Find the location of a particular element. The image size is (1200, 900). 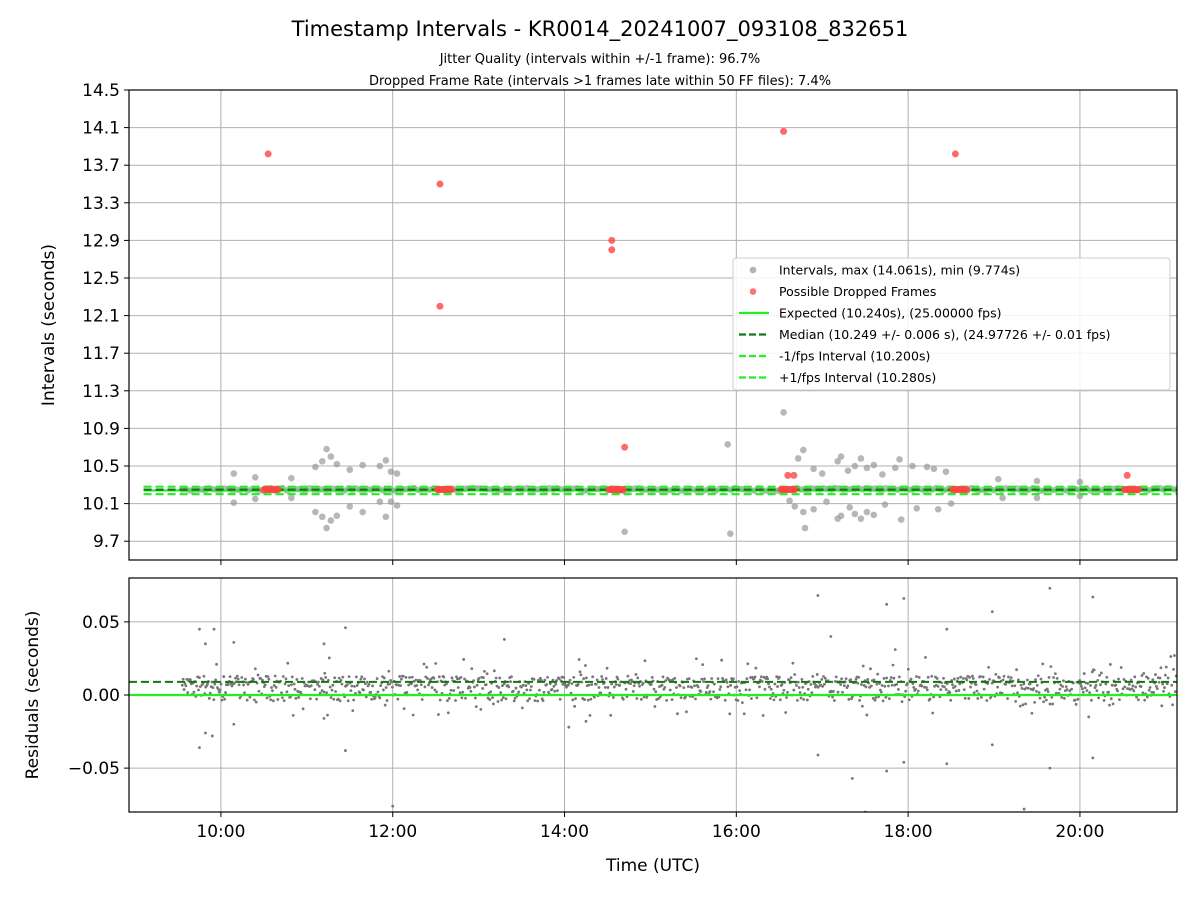

top-y-tick-label: 13.7 is located at coordinates (101, 166).